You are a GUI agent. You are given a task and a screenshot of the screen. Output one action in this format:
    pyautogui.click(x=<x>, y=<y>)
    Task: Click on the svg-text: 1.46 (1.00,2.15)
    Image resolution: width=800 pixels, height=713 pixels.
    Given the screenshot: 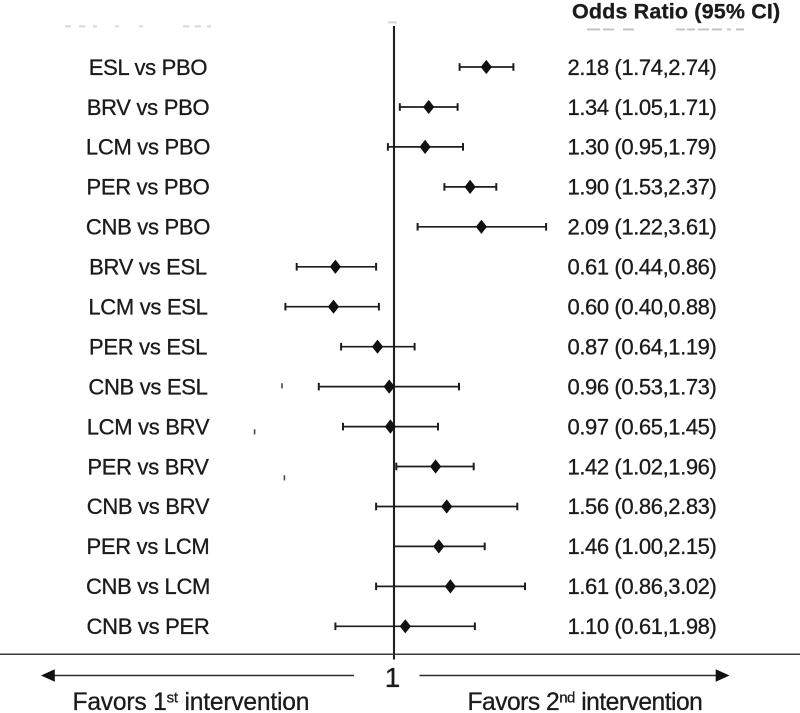 What is the action you would take?
    pyautogui.click(x=642, y=546)
    